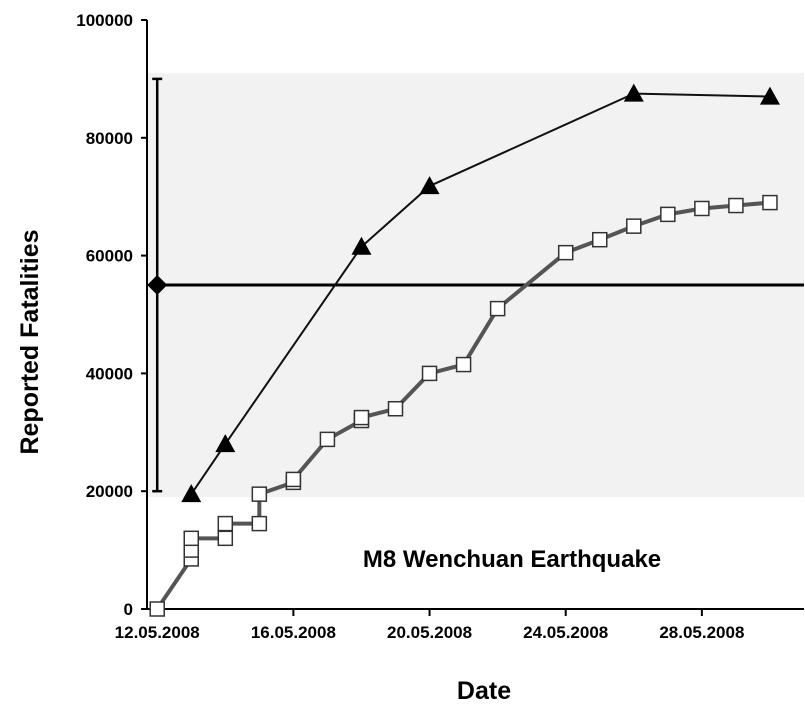 This screenshot has width=805, height=705. What do you see at coordinates (157, 285) in the screenshot?
I see `estimate-point` at bounding box center [157, 285].